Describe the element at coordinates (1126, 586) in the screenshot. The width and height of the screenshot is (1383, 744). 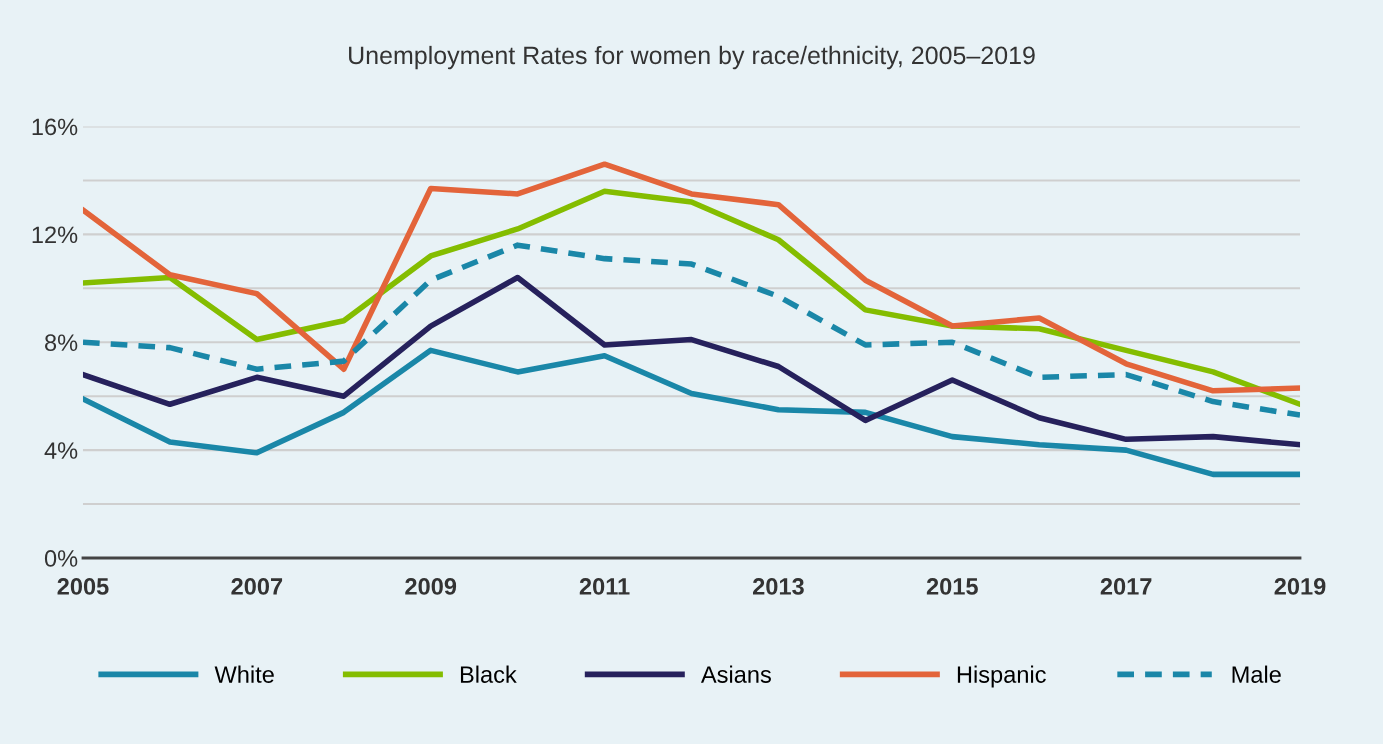
I see `x-tick-label: 2017` at that location.